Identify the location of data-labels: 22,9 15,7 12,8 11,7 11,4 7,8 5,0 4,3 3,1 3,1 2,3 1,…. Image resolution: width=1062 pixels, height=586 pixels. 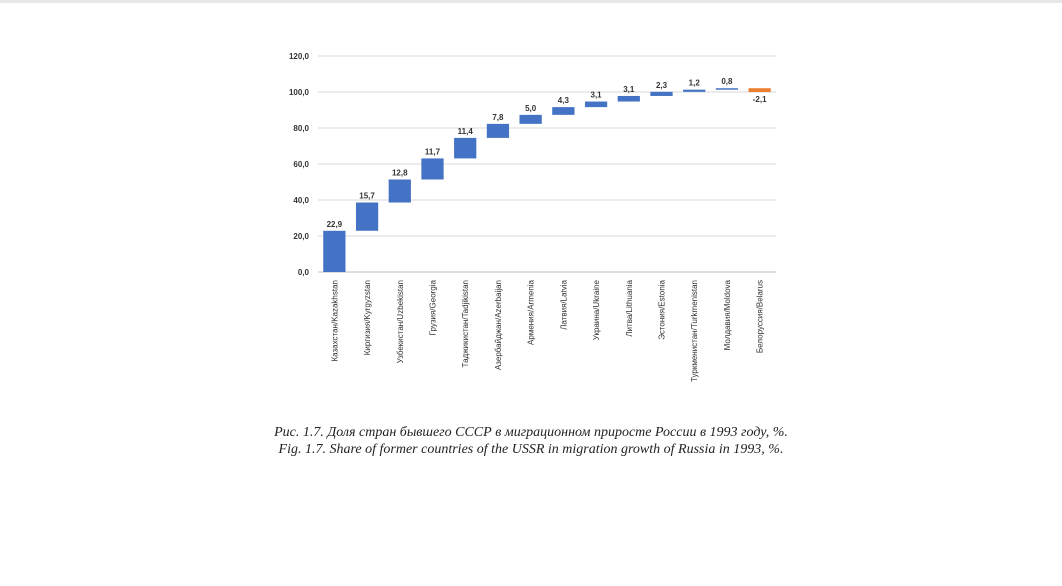
(547, 153).